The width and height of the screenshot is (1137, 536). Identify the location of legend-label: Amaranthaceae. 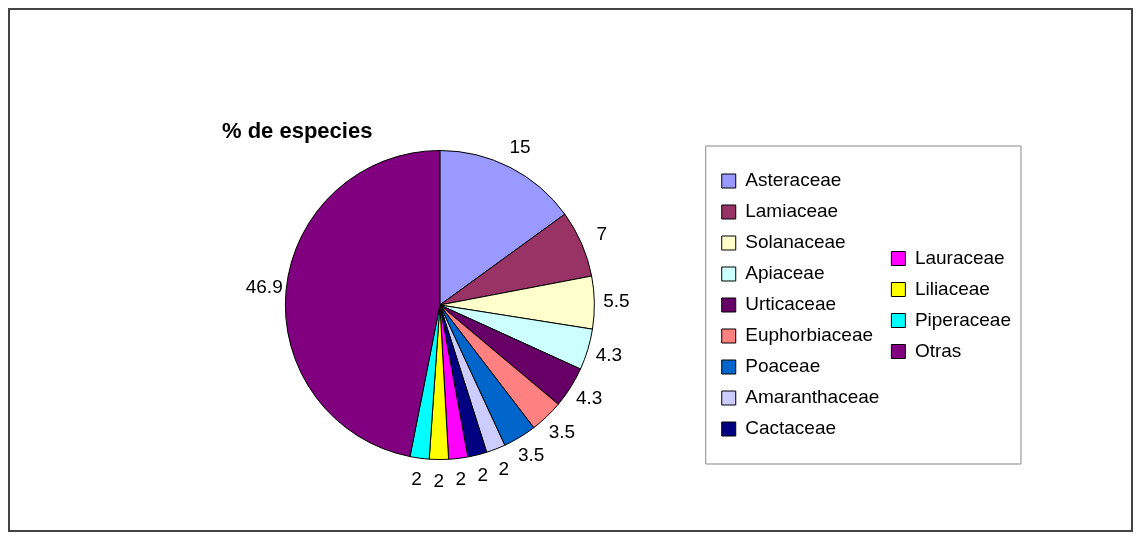
(812, 397).